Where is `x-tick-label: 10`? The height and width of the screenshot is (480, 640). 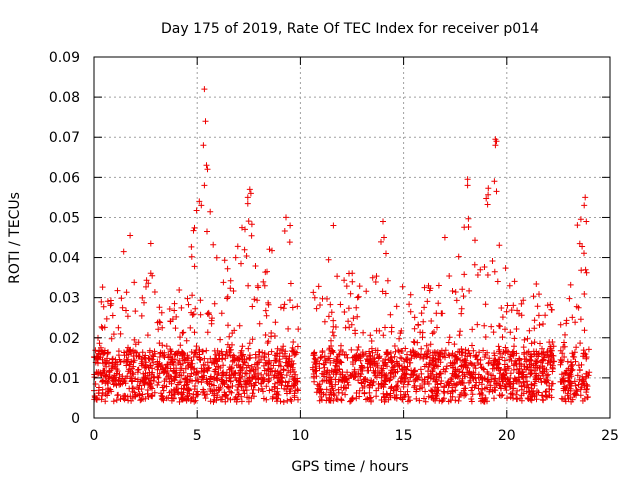 x-tick-label: 10 is located at coordinates (300, 436).